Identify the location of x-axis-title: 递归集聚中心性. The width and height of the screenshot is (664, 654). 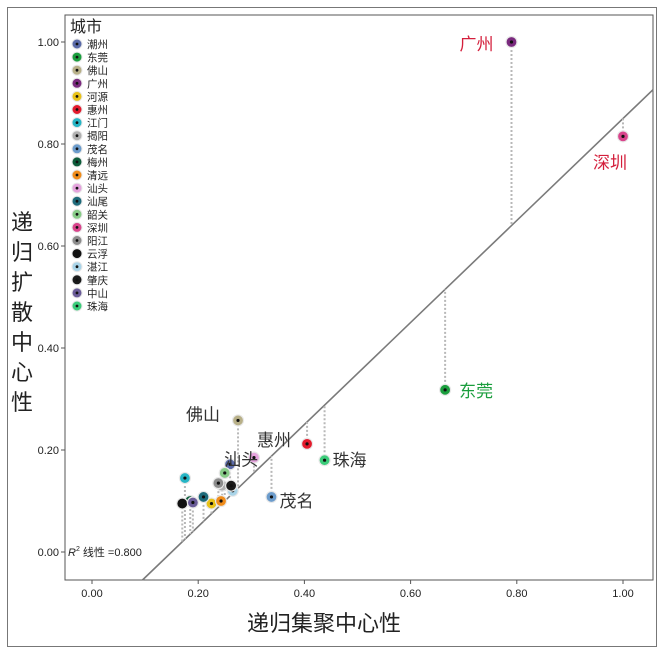
(324, 624).